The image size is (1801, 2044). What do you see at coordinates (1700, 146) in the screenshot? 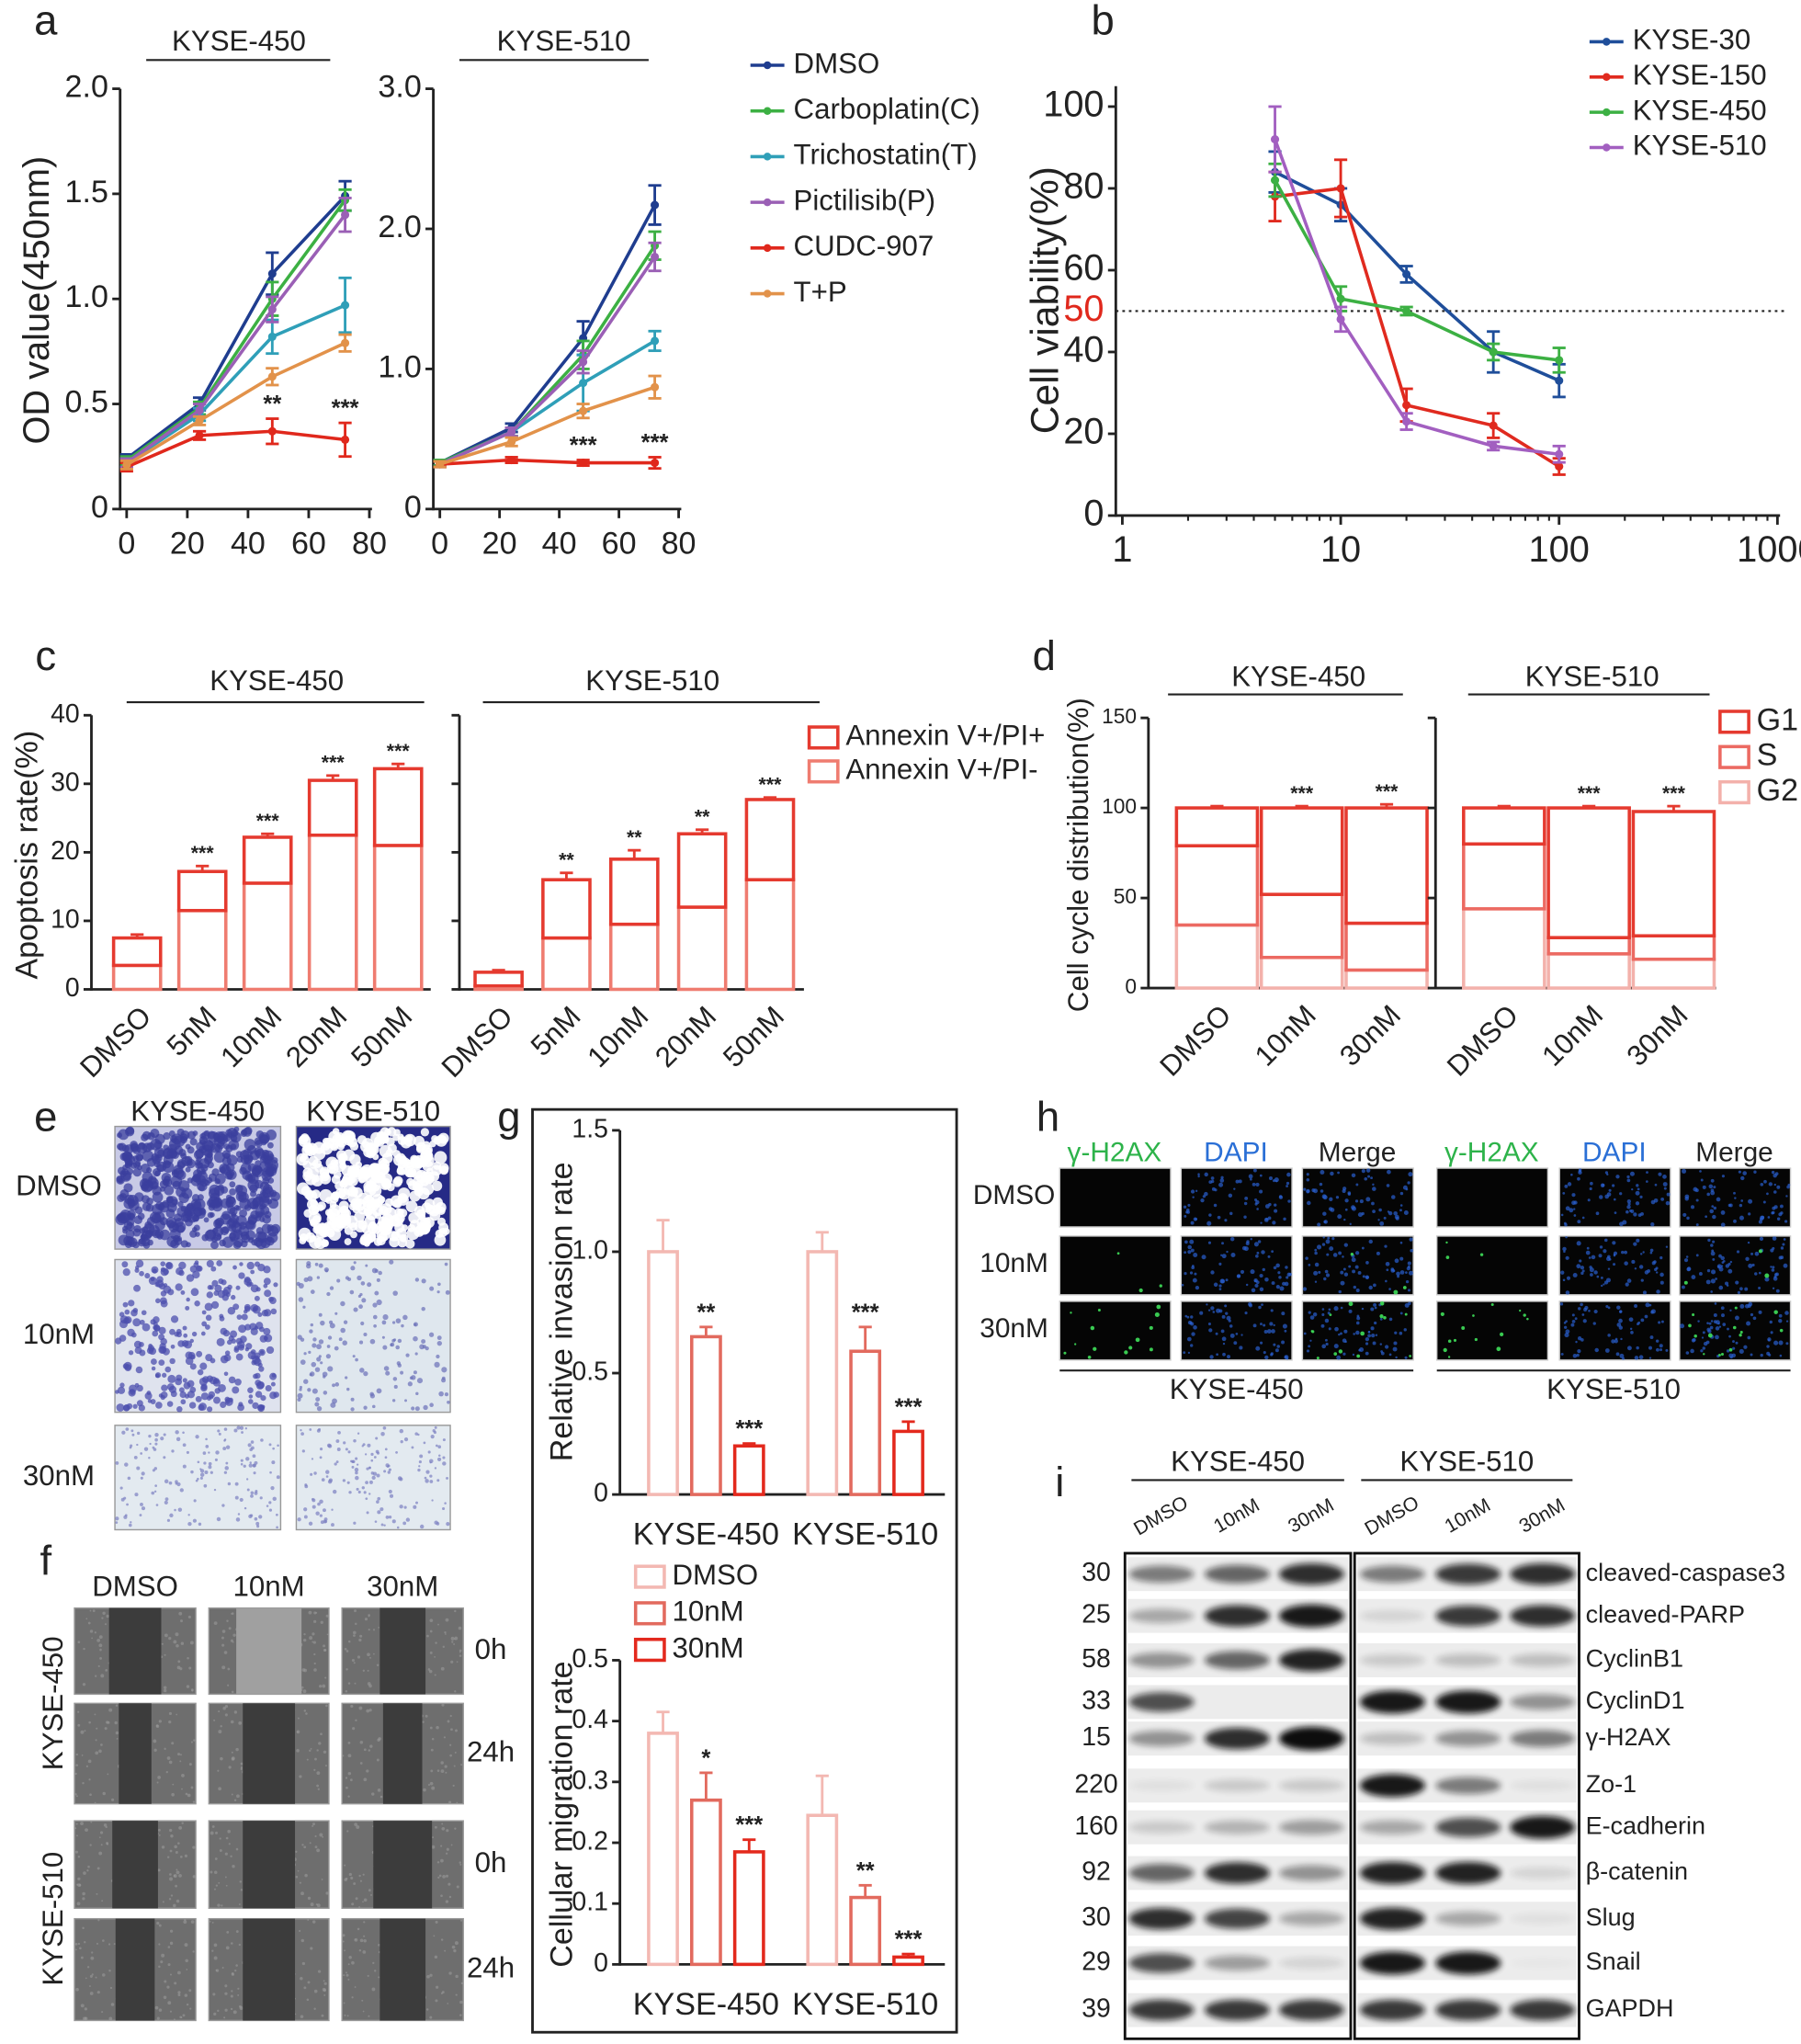
I see `legend-label: KYSE-510` at bounding box center [1700, 146].